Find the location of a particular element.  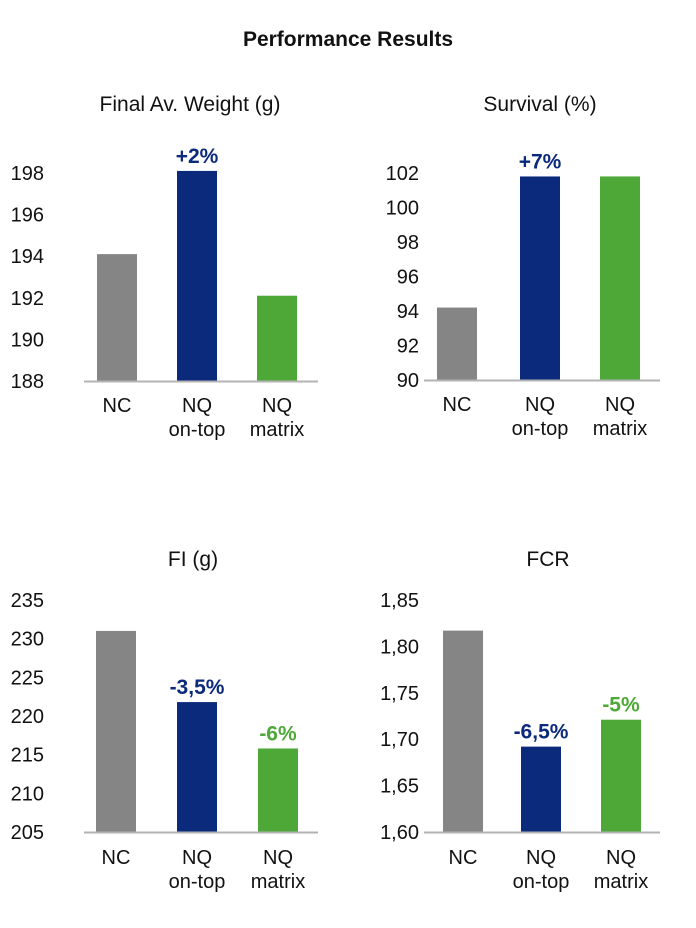

chart-title: Survival (%) is located at coordinates (539, 104).